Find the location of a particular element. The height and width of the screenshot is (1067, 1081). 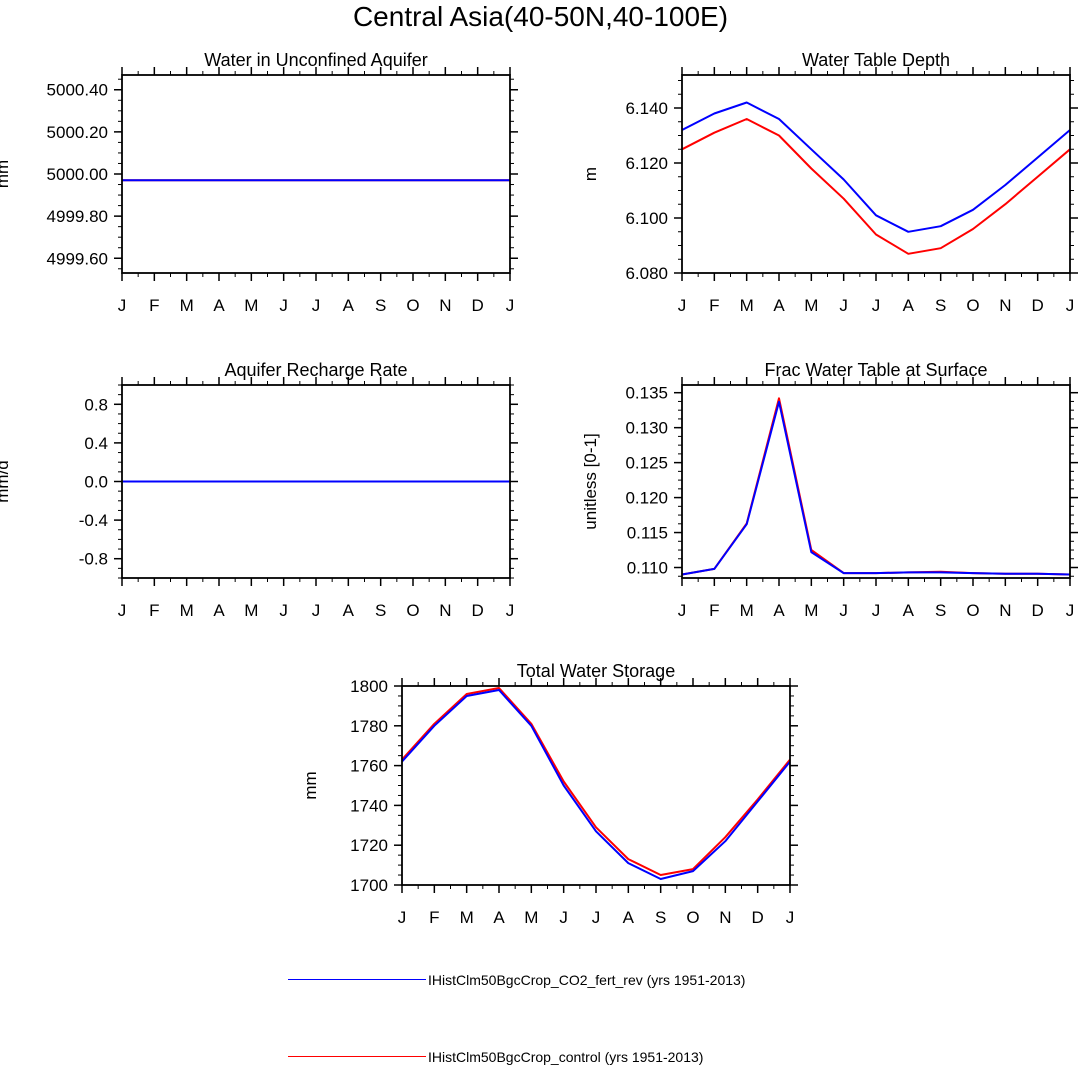

y-tick-label: 1780 is located at coordinates (369, 726).